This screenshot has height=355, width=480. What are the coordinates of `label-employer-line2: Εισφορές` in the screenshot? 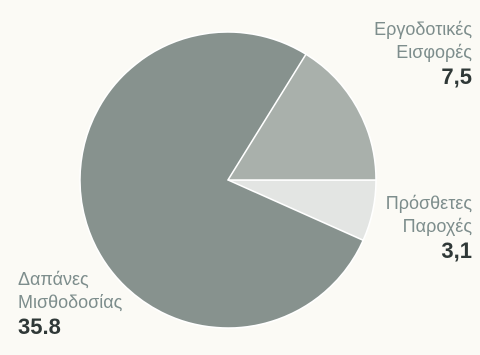 It's located at (434, 52).